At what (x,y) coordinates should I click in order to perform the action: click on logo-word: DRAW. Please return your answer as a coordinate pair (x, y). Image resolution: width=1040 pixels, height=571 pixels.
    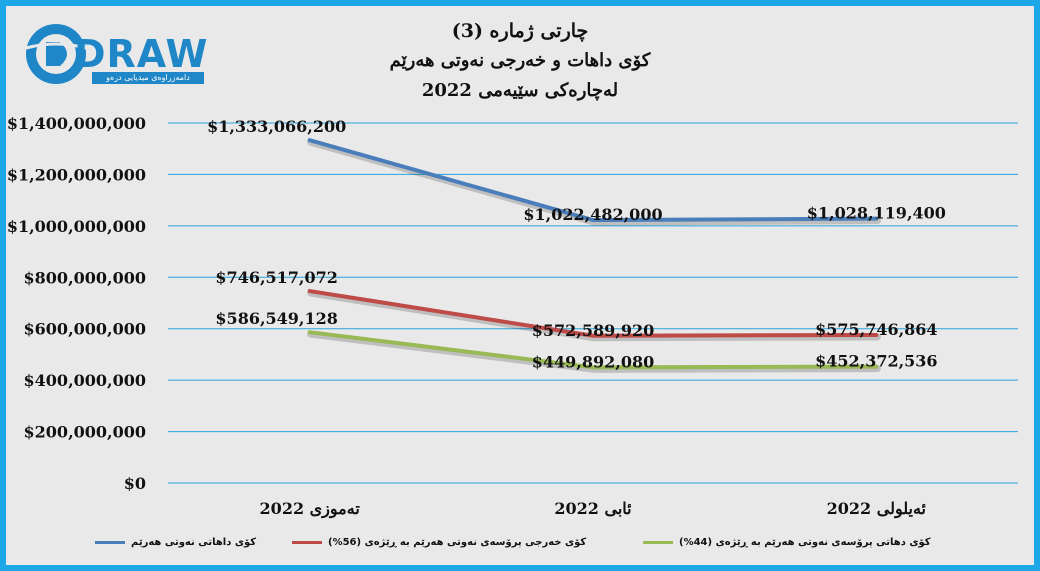
    Looking at the image, I should click on (141, 54).